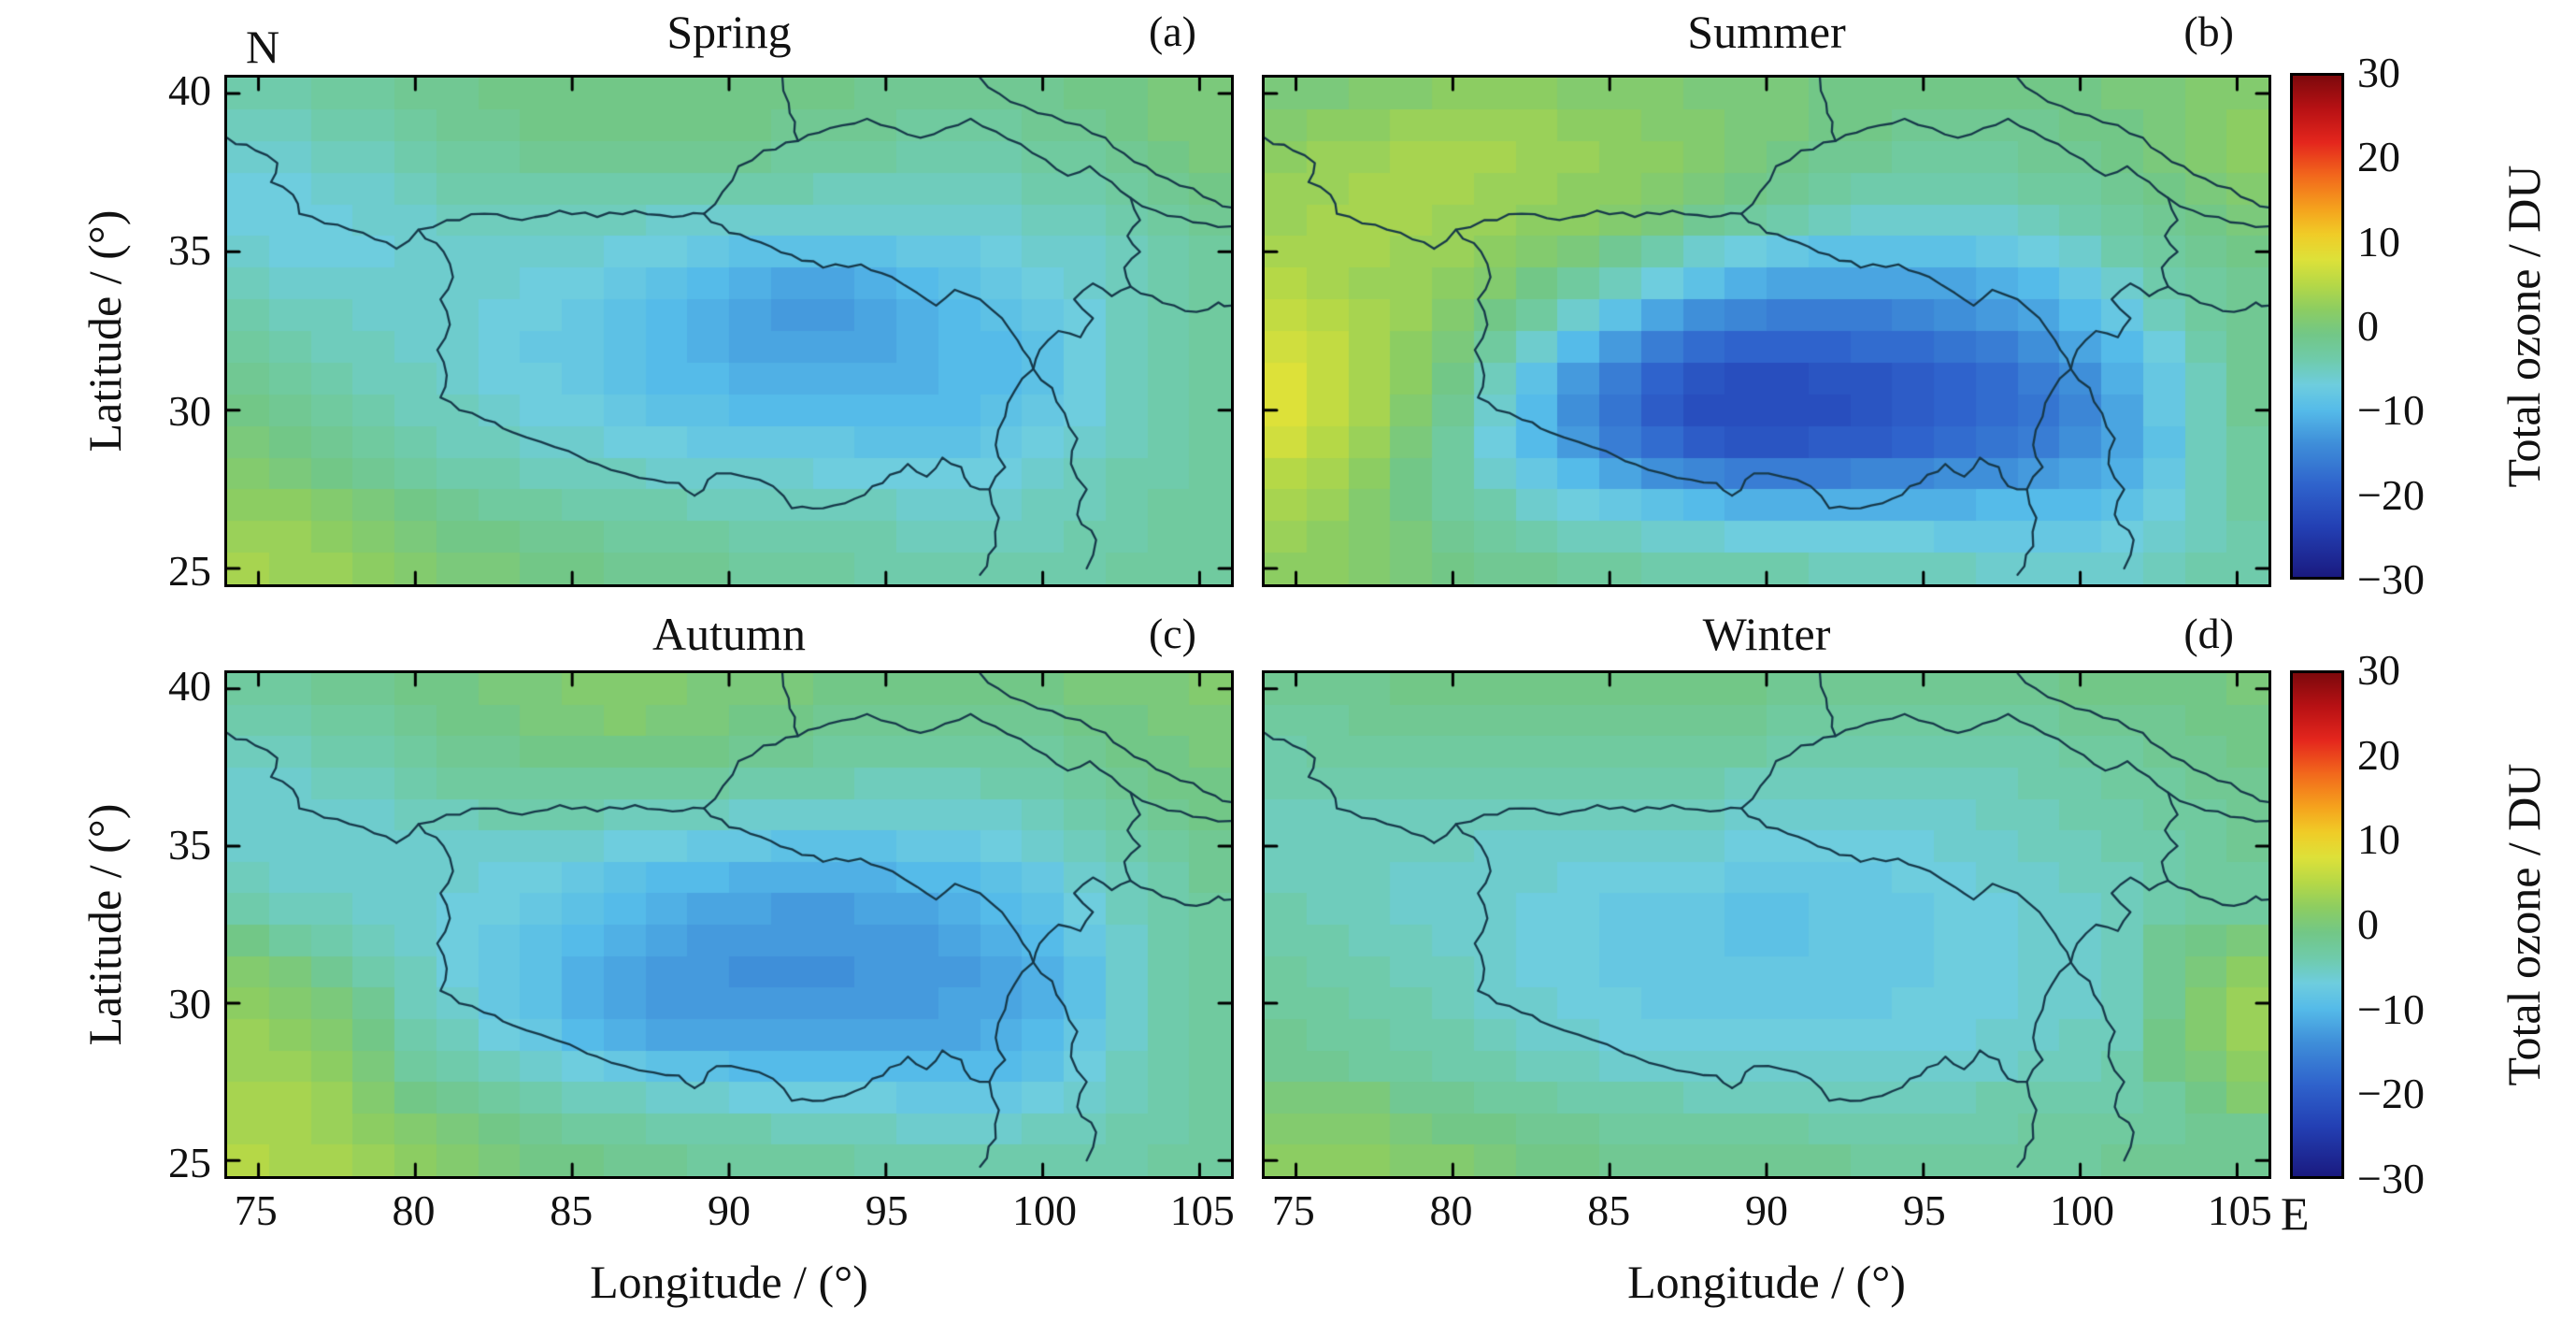 The height and width of the screenshot is (1322, 2576). I want to click on heatmap-canvas-spring, so click(729, 331).